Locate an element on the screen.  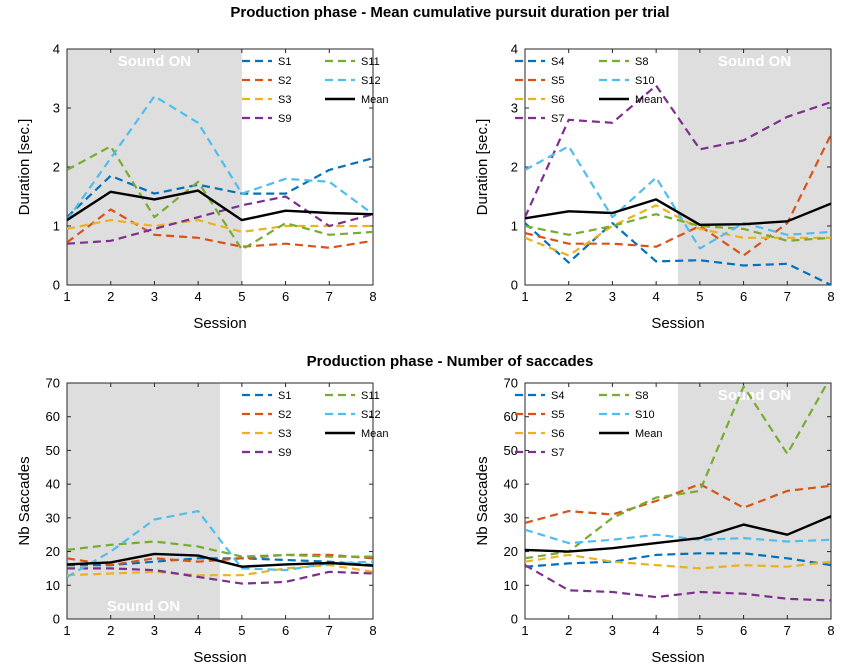
legend-label-duration-left-s2: S2 is located at coordinates (284, 81).